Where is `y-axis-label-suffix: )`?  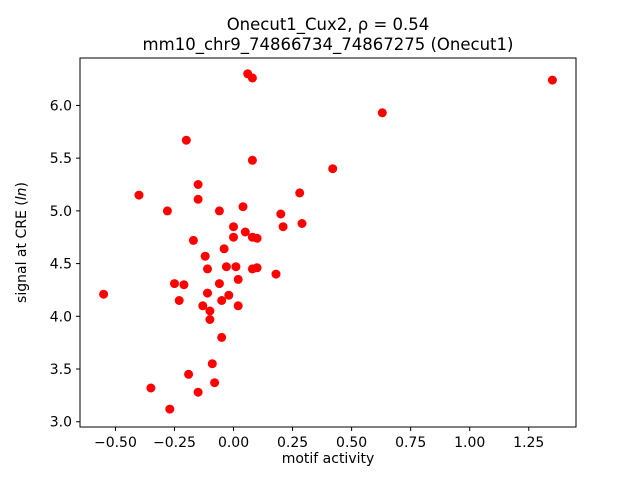
y-axis-label-suffix: ) is located at coordinates (22, 184).